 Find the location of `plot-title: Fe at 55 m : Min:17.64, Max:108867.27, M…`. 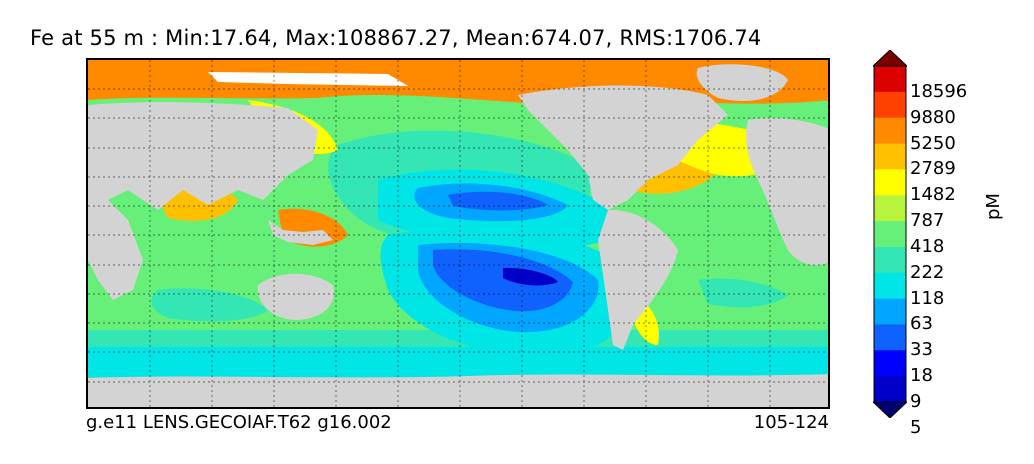

plot-title: Fe at 55 m : Min:17.64, Max:108867.27, M… is located at coordinates (396, 38).